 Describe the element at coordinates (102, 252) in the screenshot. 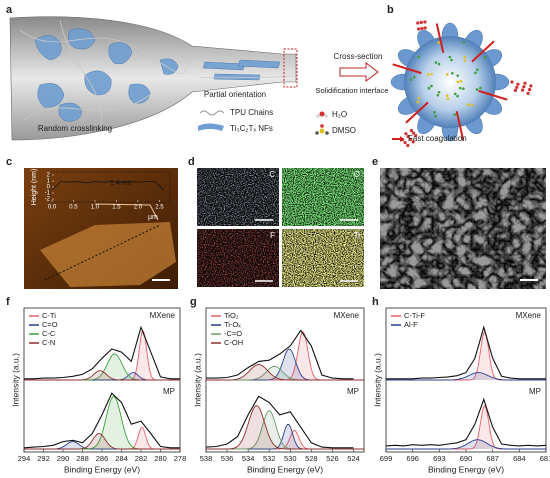

I see `profile-line` at that location.